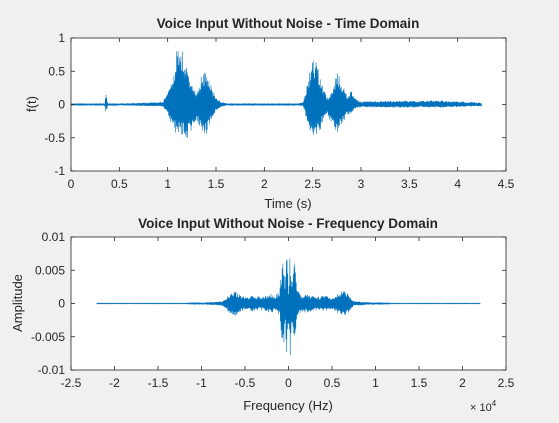 Image resolution: width=559 pixels, height=423 pixels. Describe the element at coordinates (201, 383) in the screenshot. I see `x-tick-label: -1` at that location.